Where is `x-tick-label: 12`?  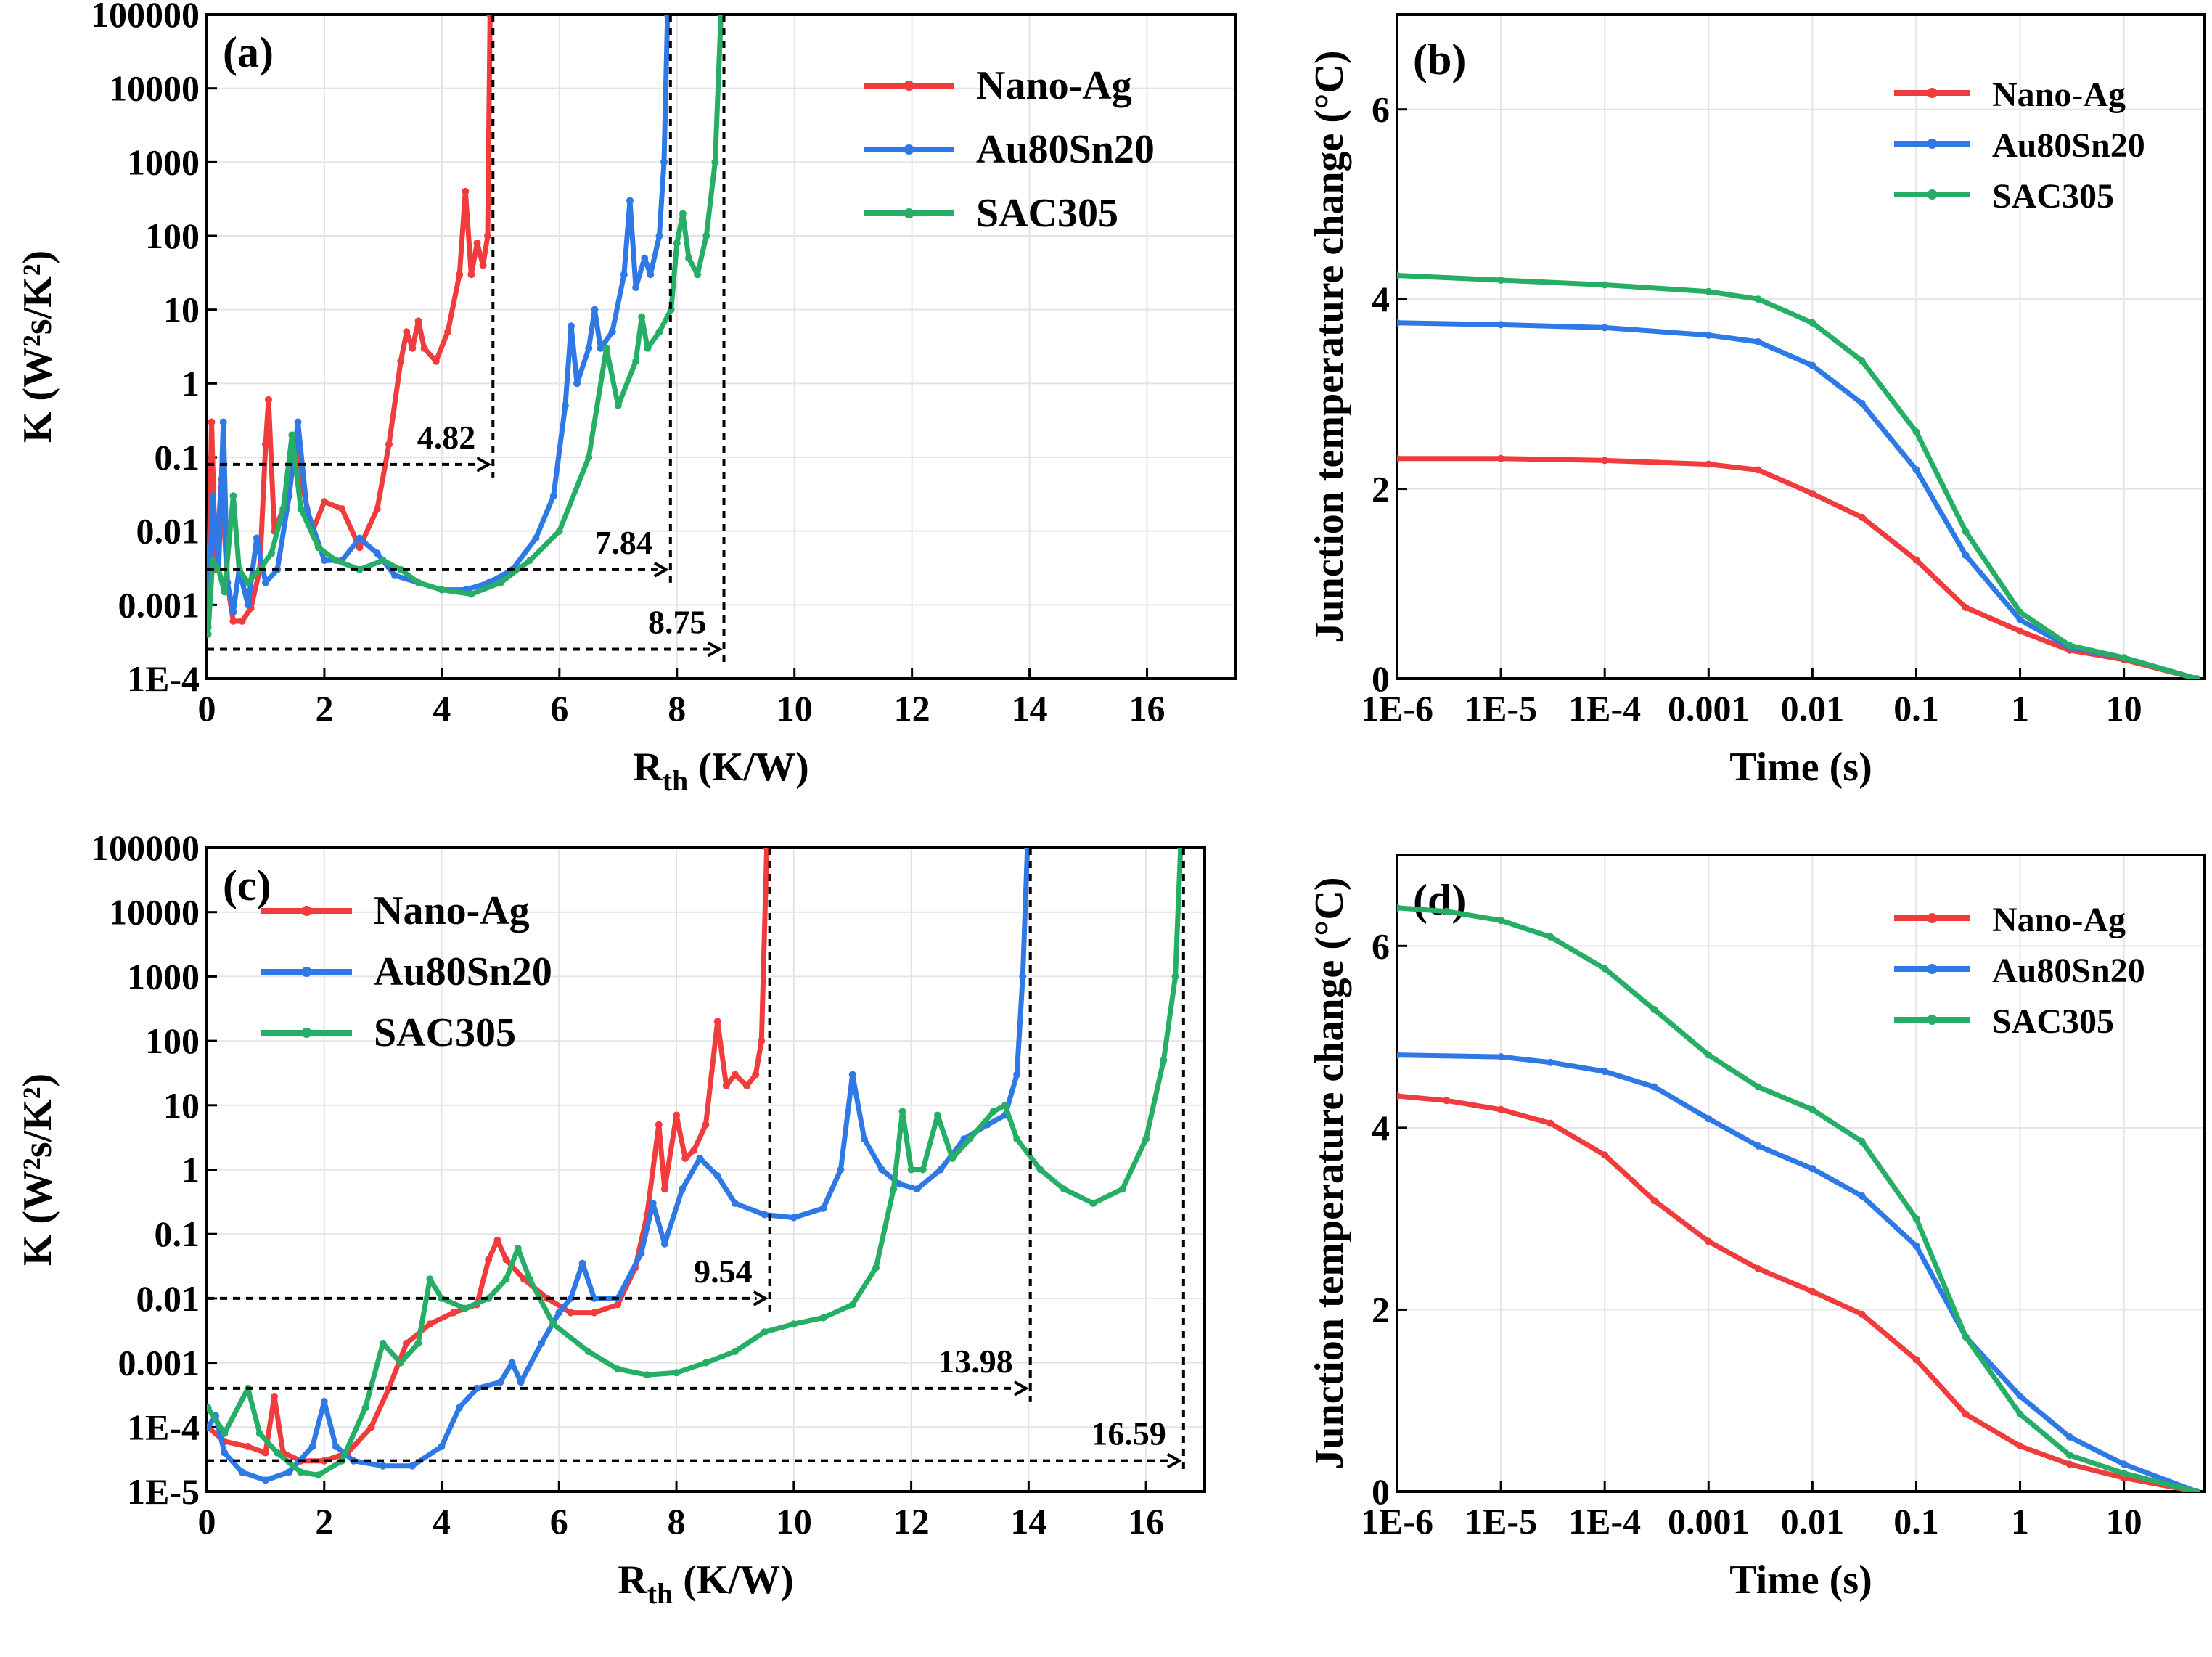 x-tick-label: 12 is located at coordinates (911, 1521).